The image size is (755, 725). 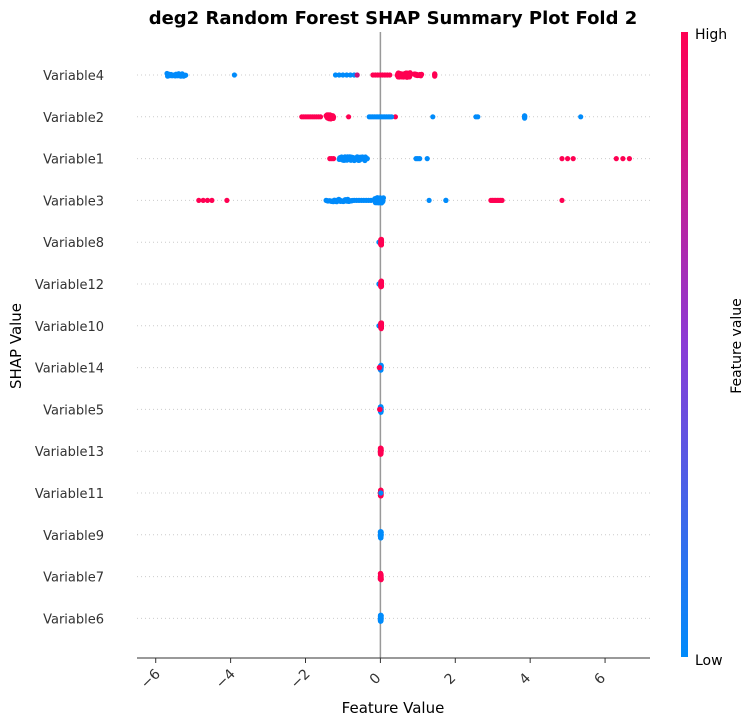 What do you see at coordinates (73, 201) in the screenshot?
I see `feature-label: Variable3` at bounding box center [73, 201].